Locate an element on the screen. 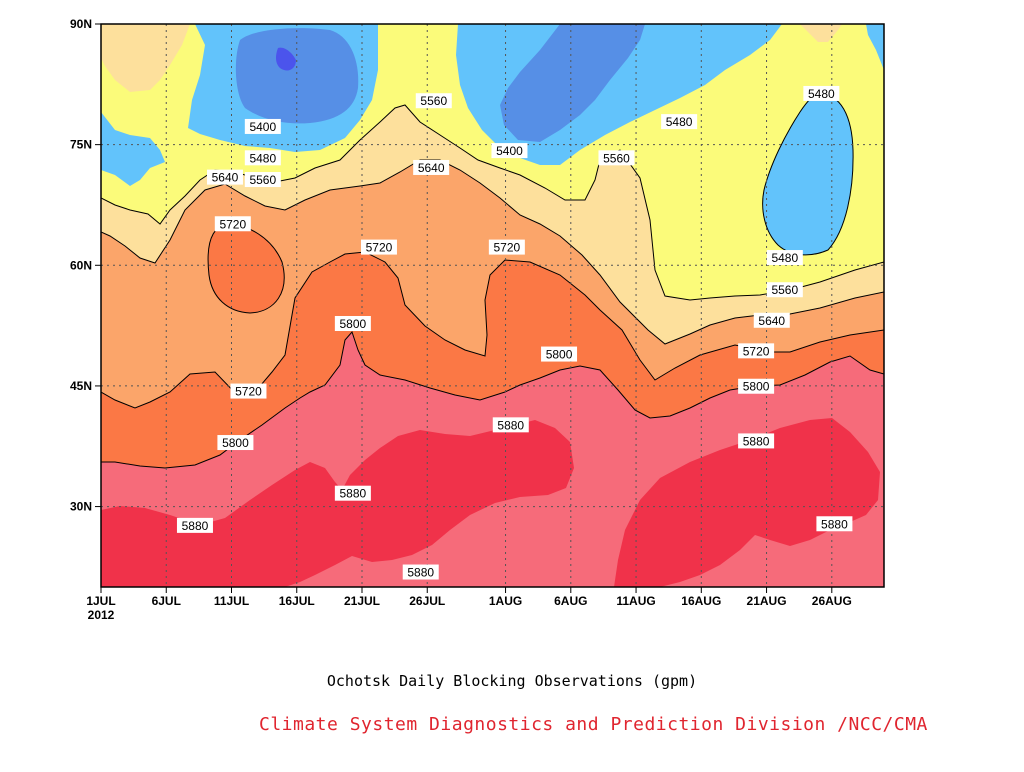 This screenshot has height=772, width=1024. contour-label-5400: 5400 is located at coordinates (262, 126).